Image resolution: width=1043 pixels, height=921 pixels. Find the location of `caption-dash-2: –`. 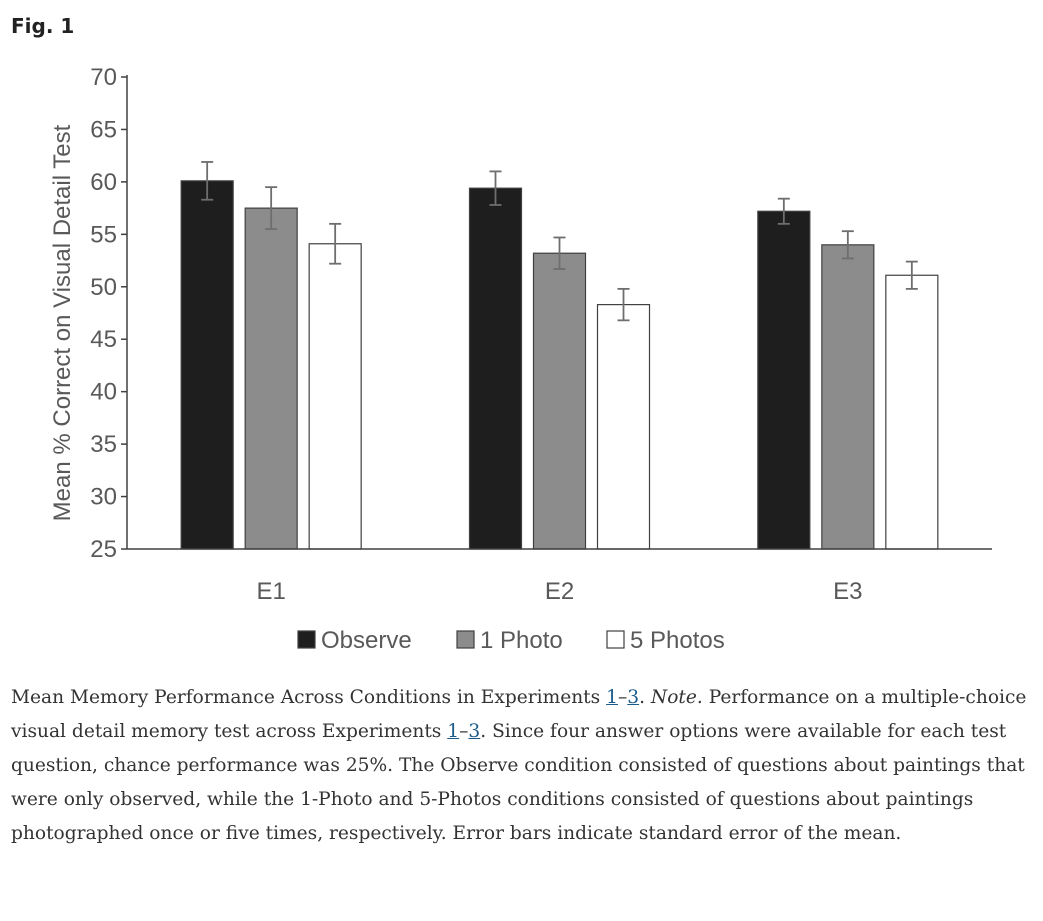

caption-dash-2: – is located at coordinates (464, 731).